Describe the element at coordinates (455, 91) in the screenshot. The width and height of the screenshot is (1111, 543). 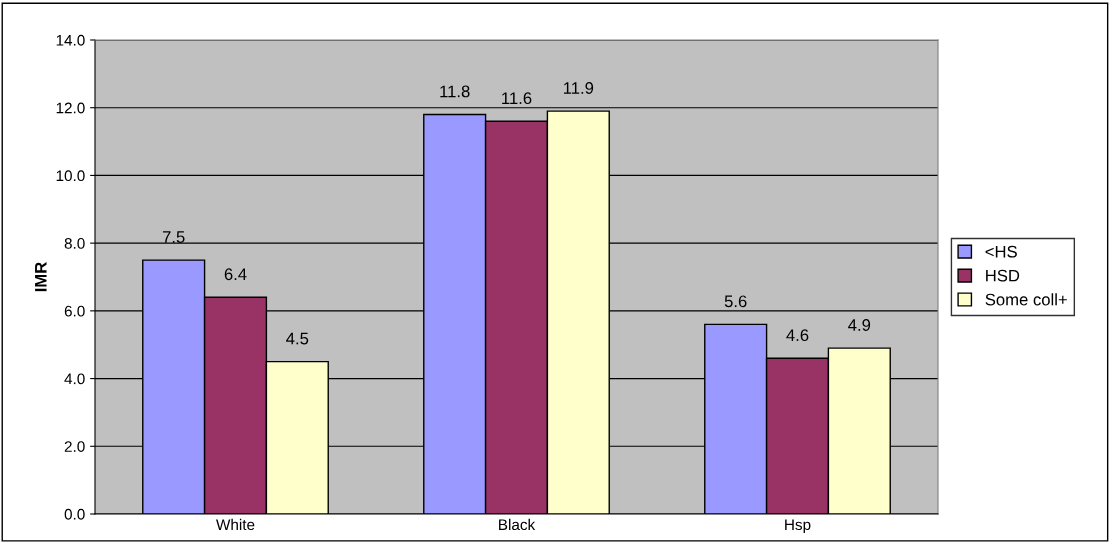
I see `data-label: 11.8` at that location.